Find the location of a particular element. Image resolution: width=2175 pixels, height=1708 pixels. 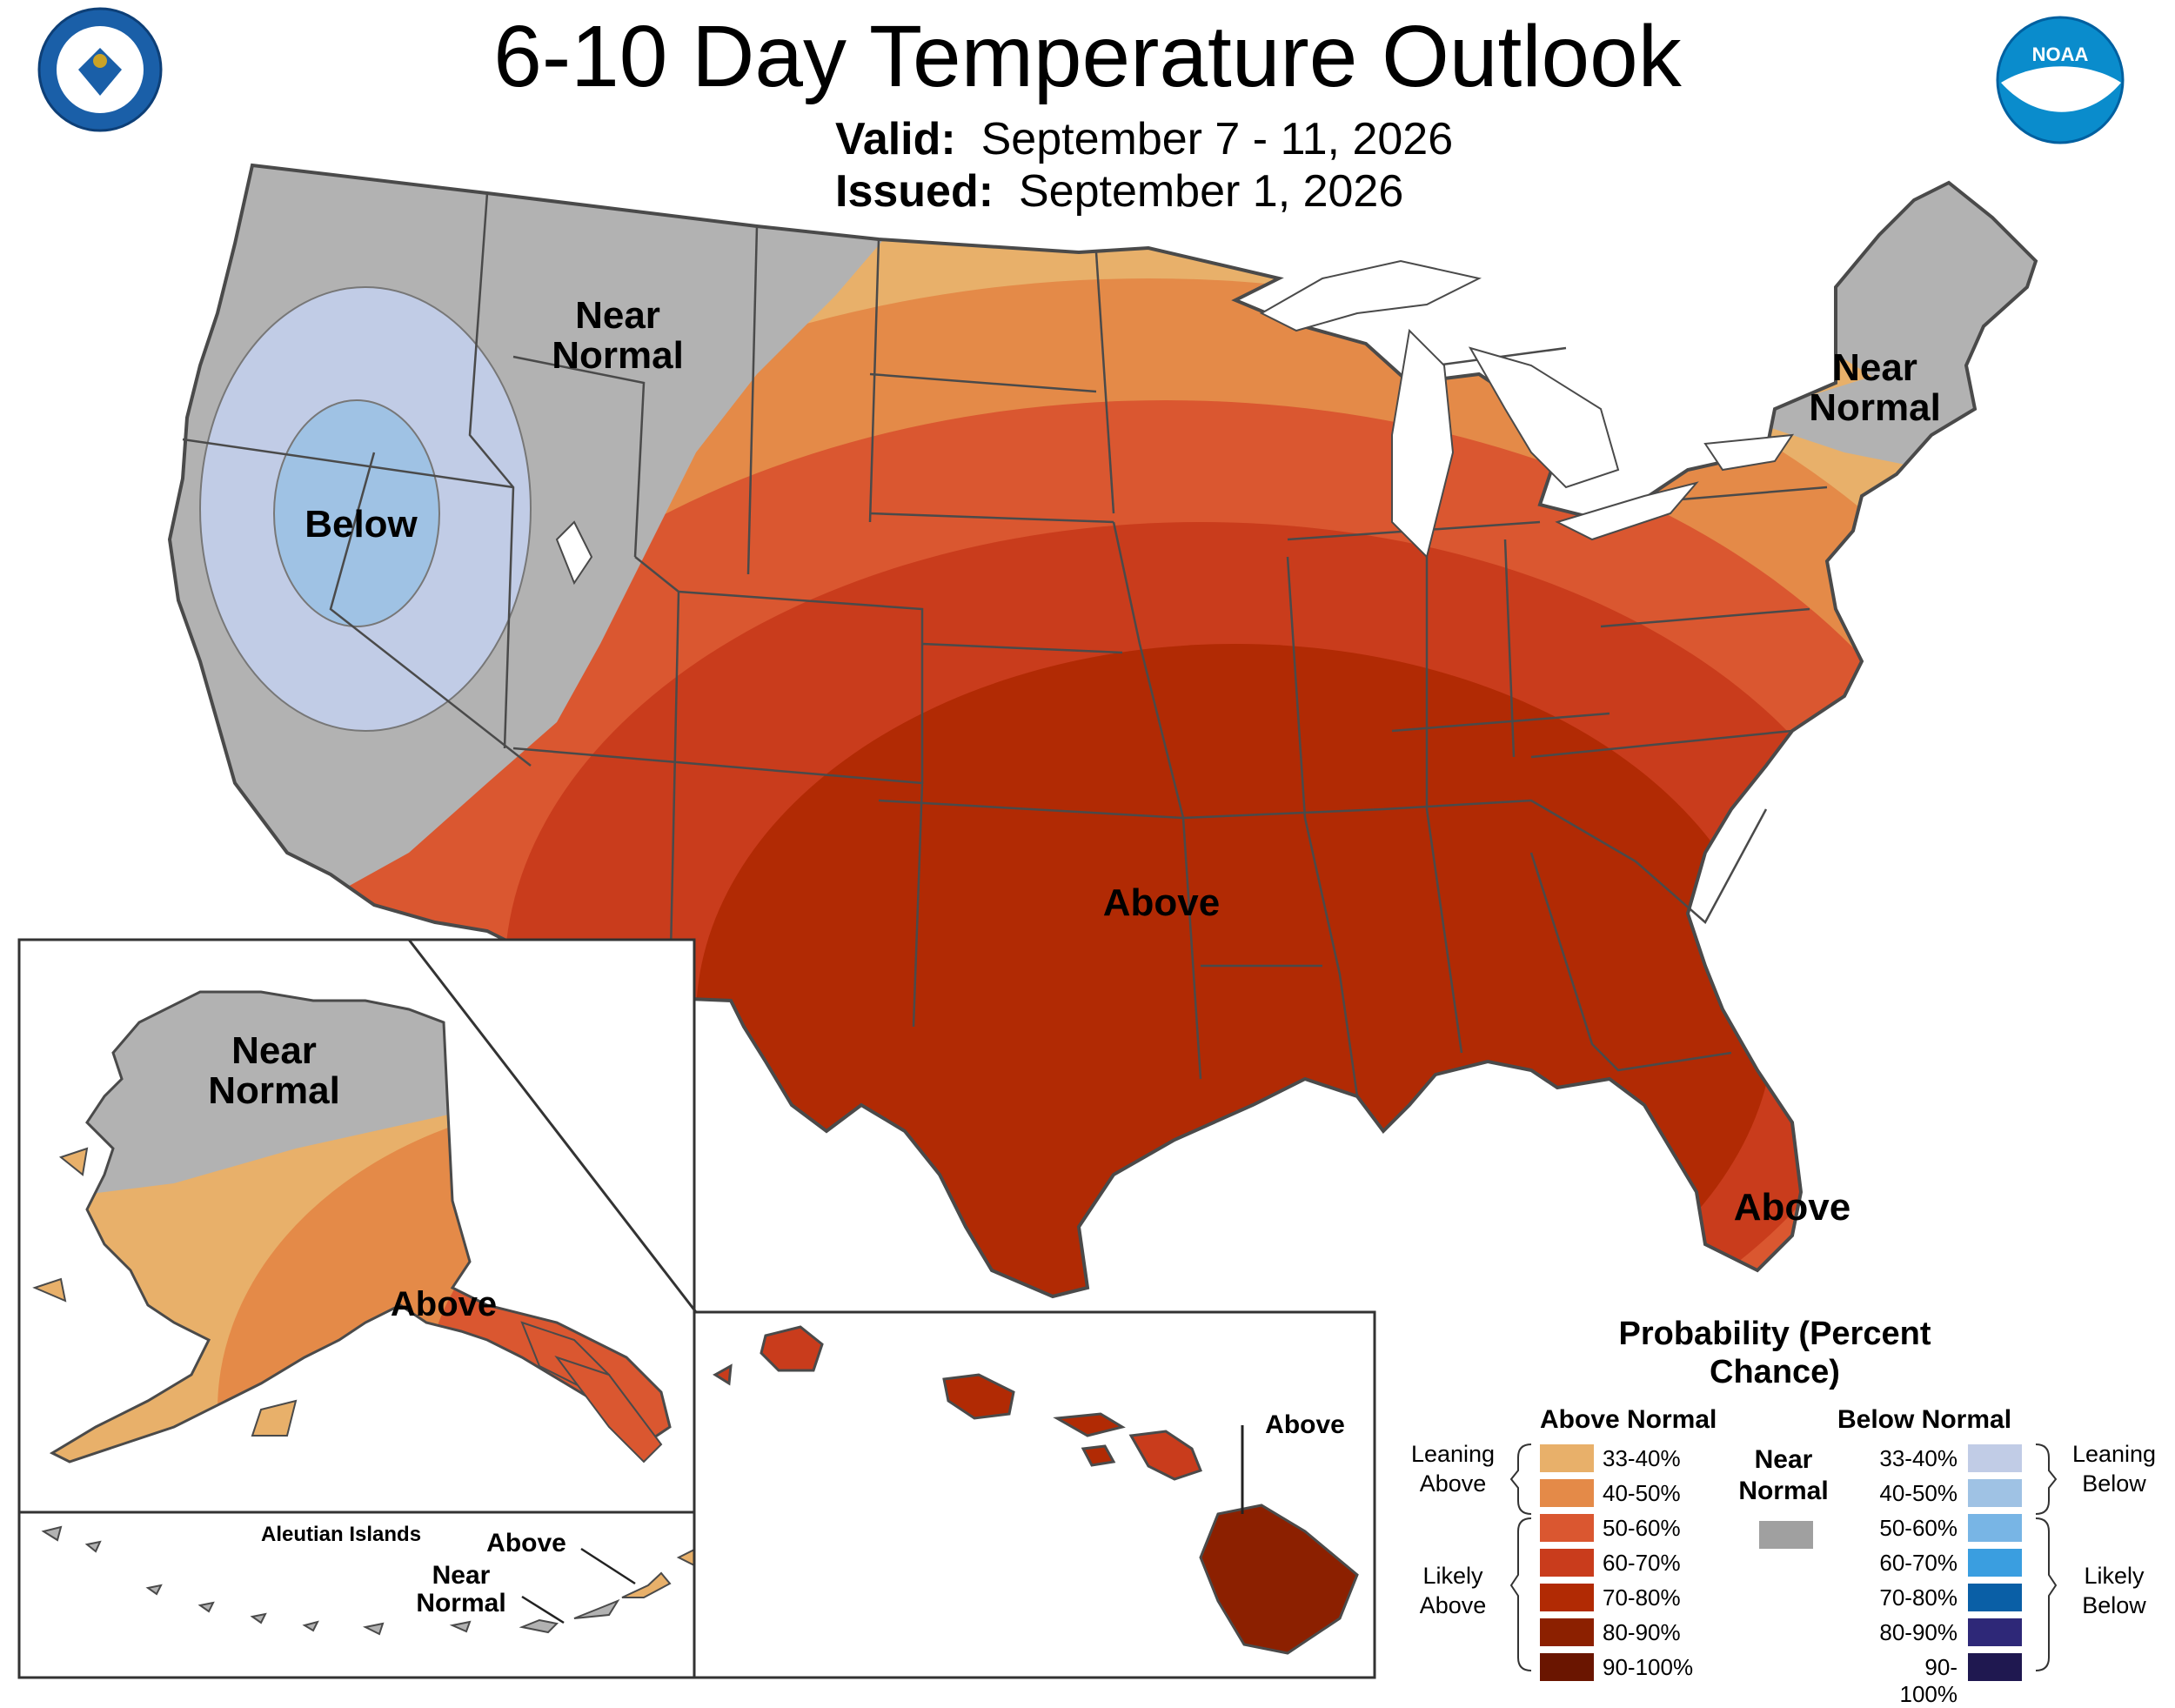

label-aleutian-near-normal: Near Normal is located at coordinates (461, 1590).